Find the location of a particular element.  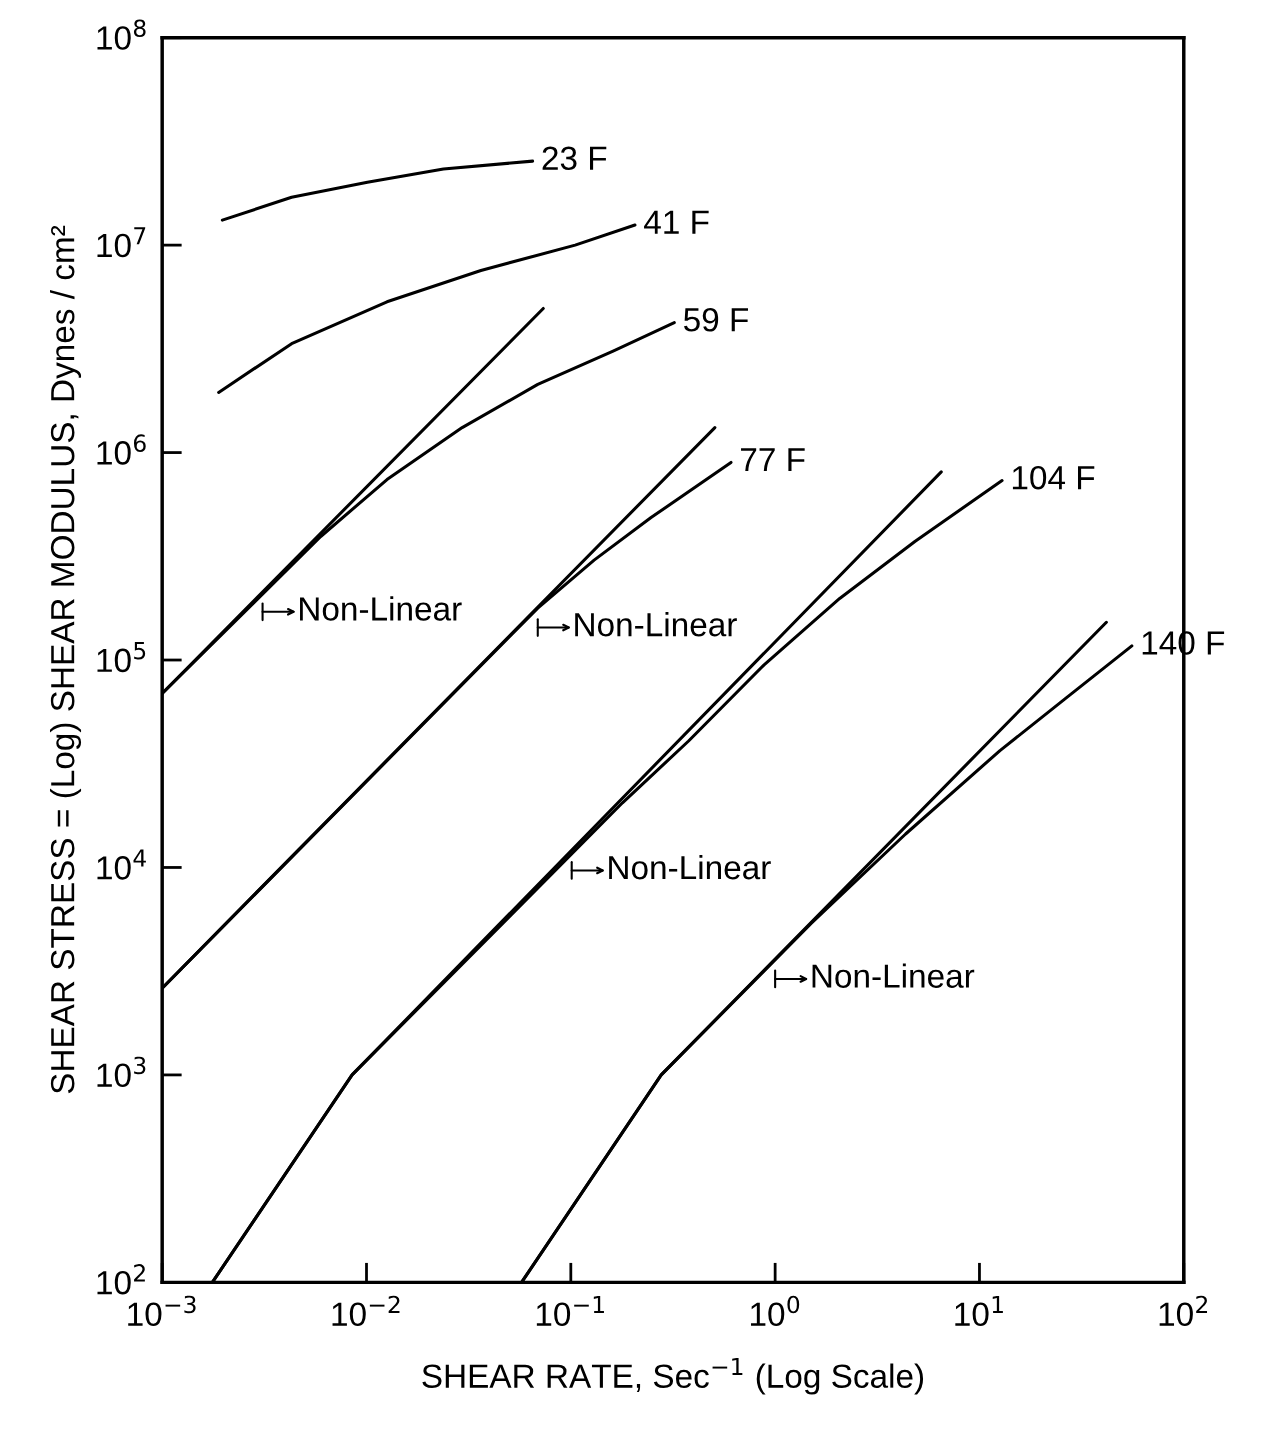

series-label: 77 F is located at coordinates (773, 460).